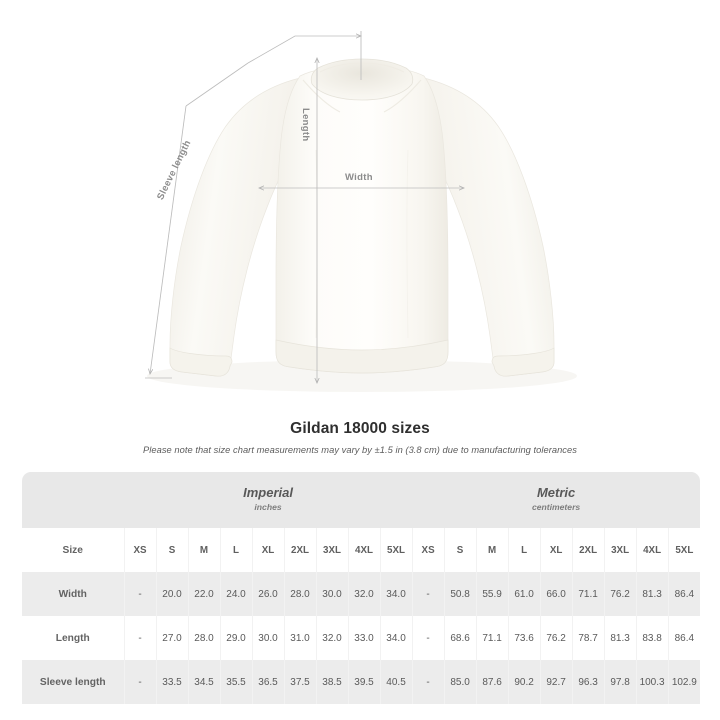 The height and width of the screenshot is (720, 720). Describe the element at coordinates (235, 682) in the screenshot. I see `measurement-cell: 35.5` at that location.